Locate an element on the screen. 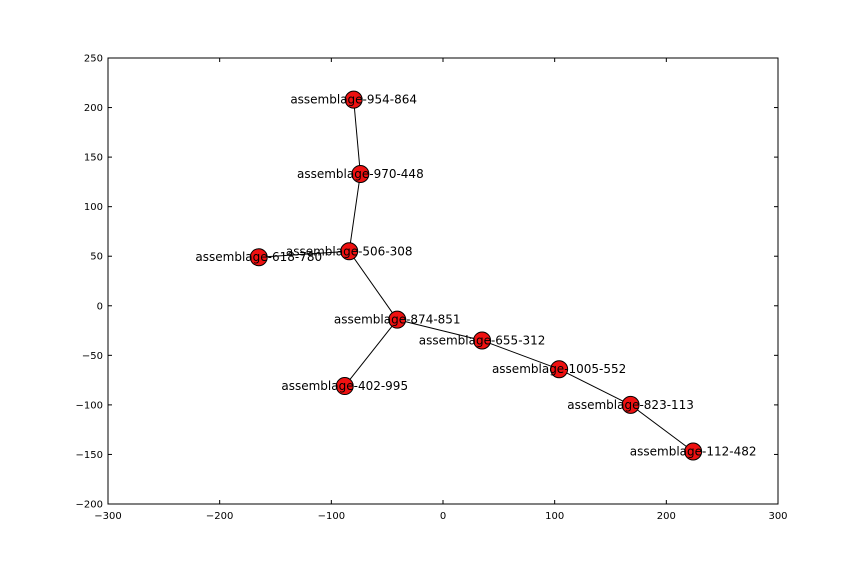 The width and height of the screenshot is (864, 576). node-label: assemblage-874-851 is located at coordinates (397, 320).